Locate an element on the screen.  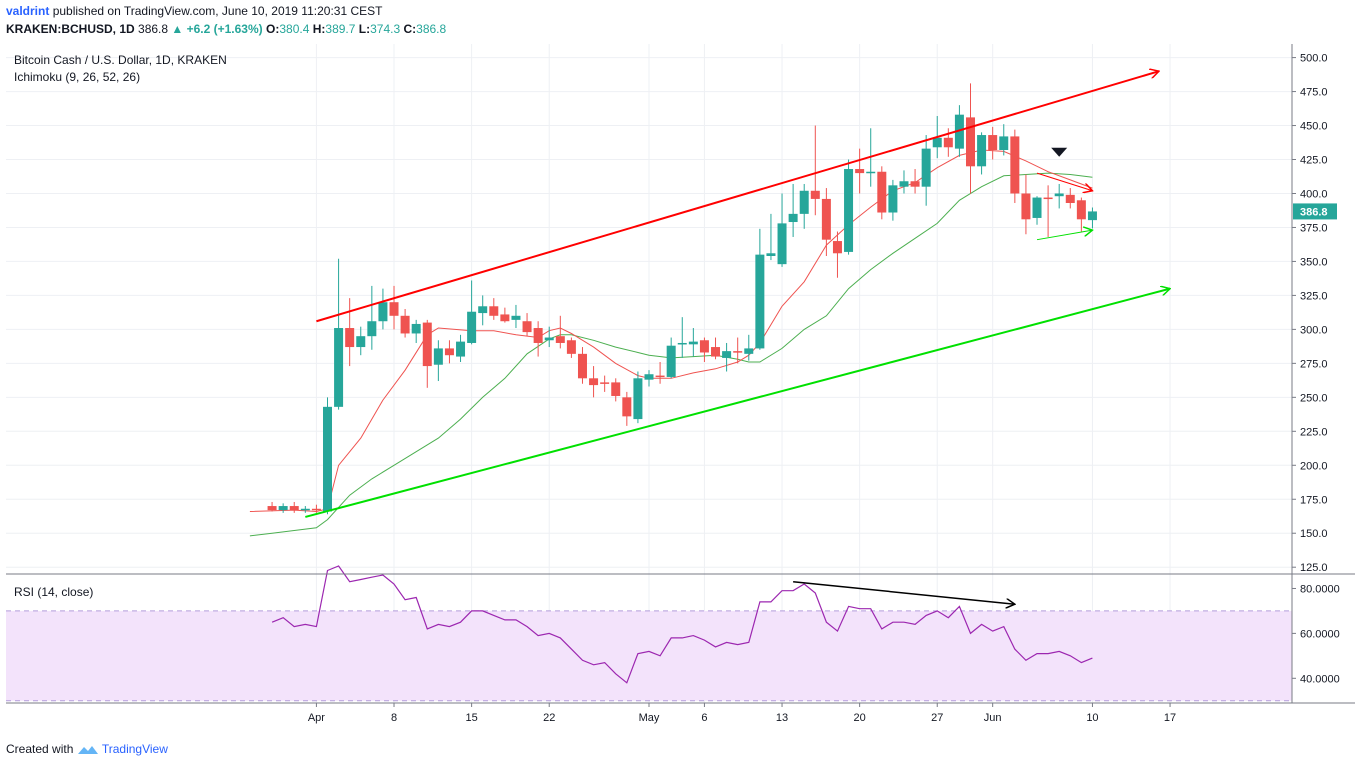
last-price-tag is located at coordinates (1315, 211).